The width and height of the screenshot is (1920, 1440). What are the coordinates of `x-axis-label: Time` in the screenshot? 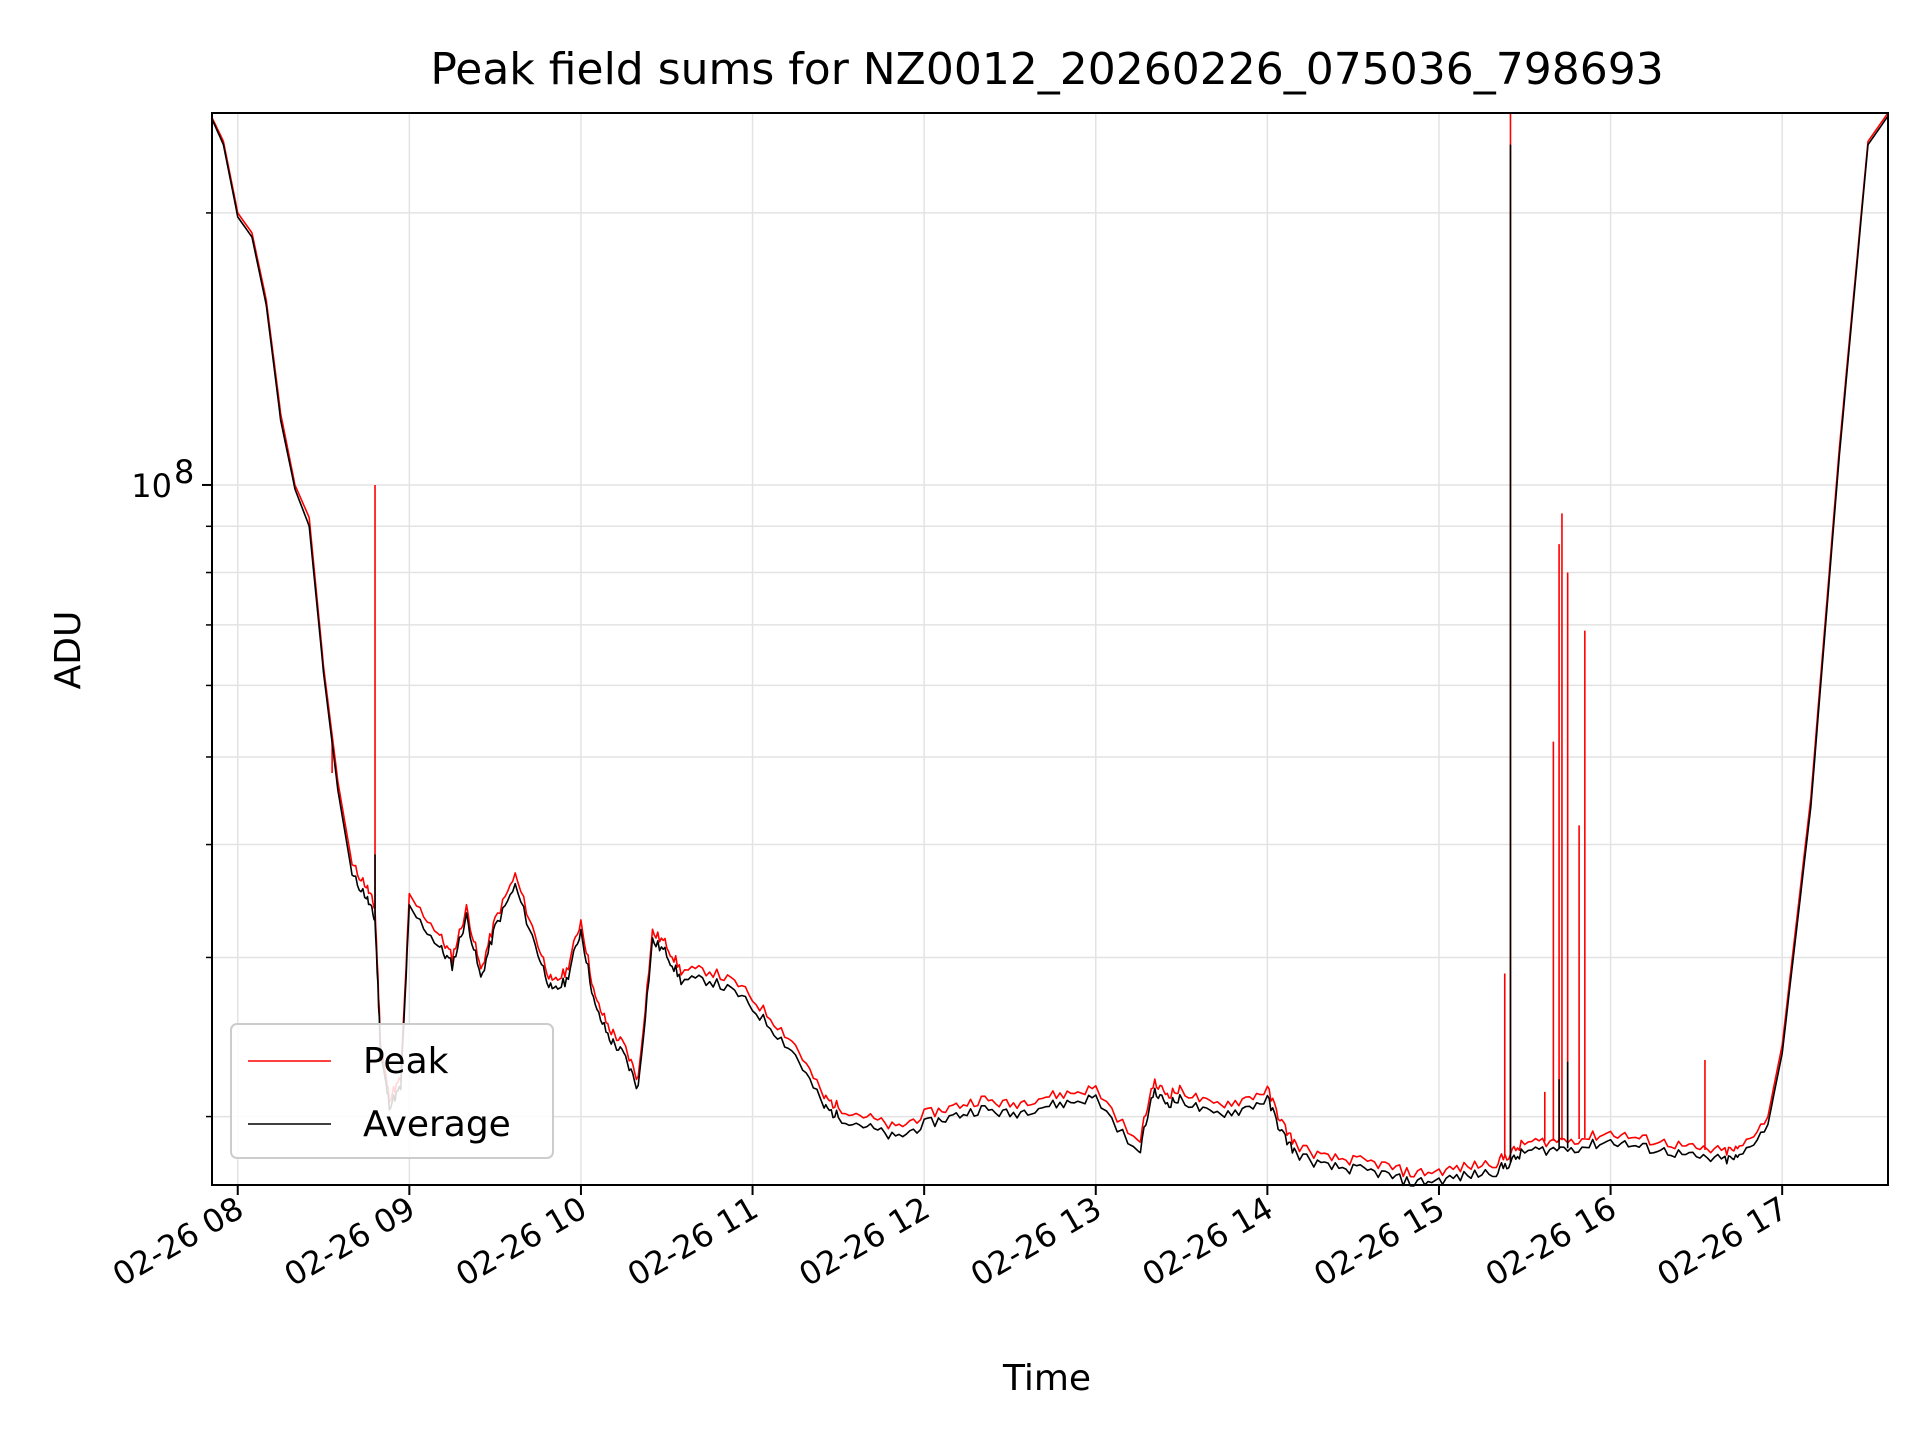 It's located at (1046, 1378).